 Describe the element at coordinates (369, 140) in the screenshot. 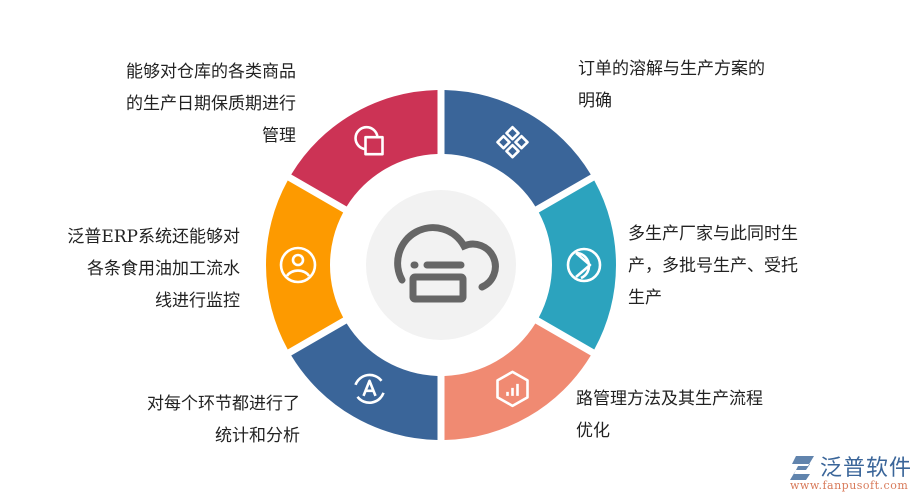

I see `shapes-icon` at that location.